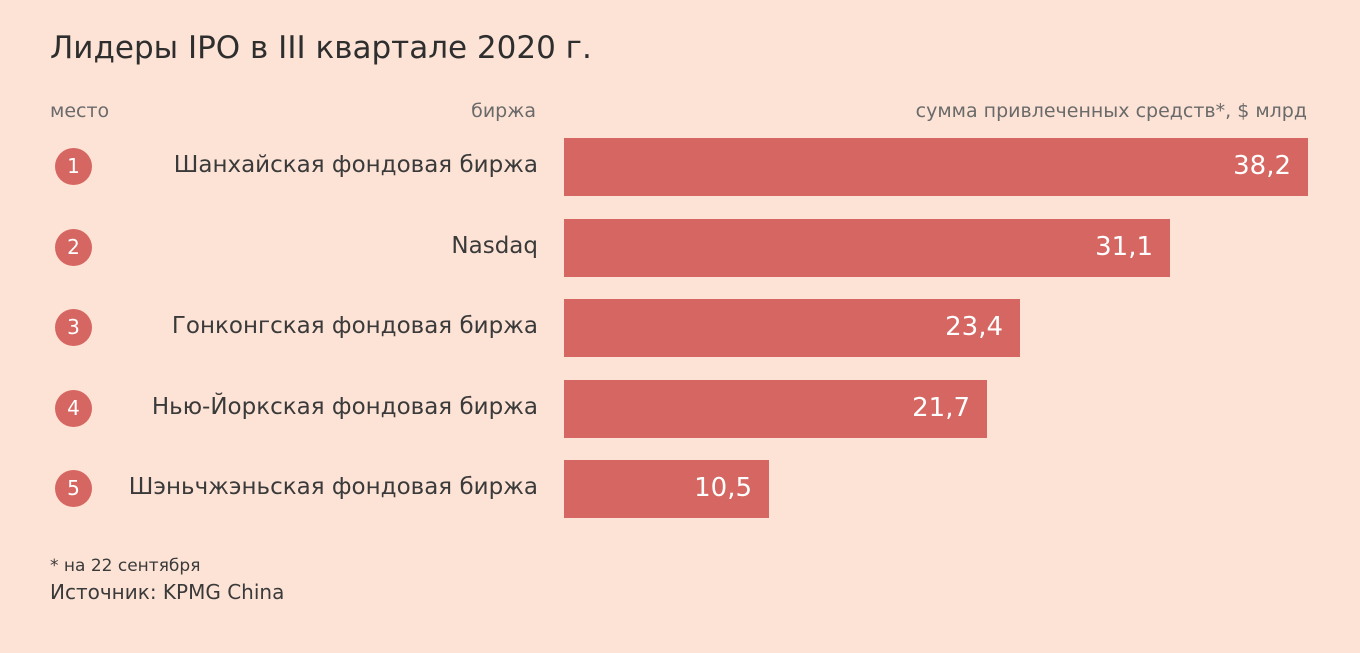  Describe the element at coordinates (775, 408) in the screenshot. I see `bar: 21,7` at that location.